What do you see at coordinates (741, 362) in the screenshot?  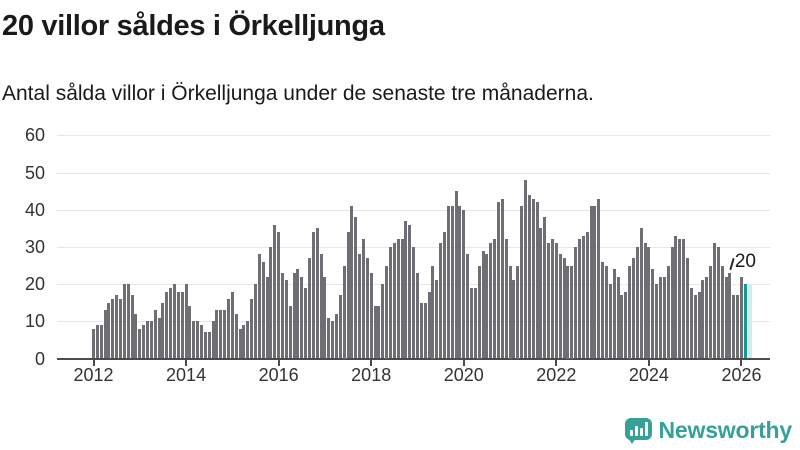 I see `x-axis-tick-2026` at bounding box center [741, 362].